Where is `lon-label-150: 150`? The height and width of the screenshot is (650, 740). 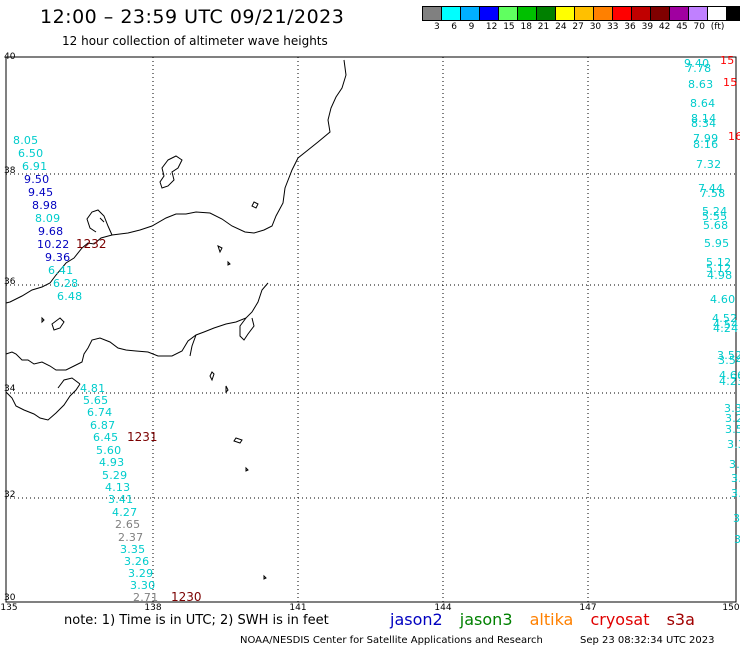 lon-label-150: 150 is located at coordinates (731, 608).